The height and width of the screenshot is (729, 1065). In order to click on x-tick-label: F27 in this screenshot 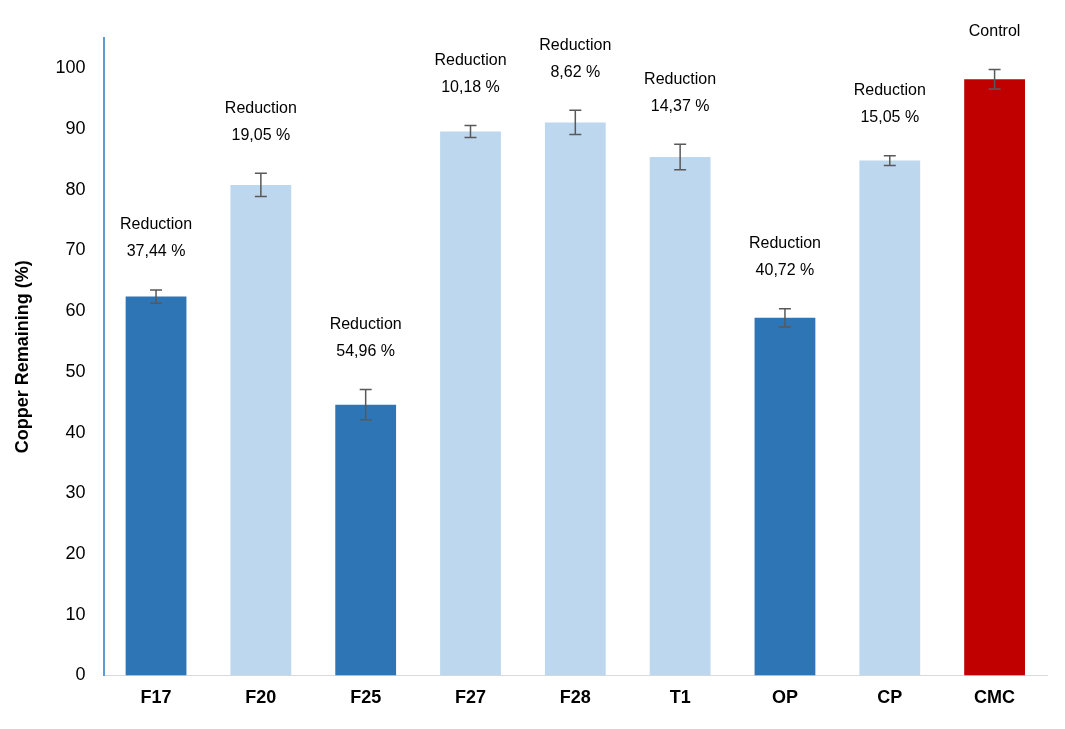, I will do `click(470, 697)`.